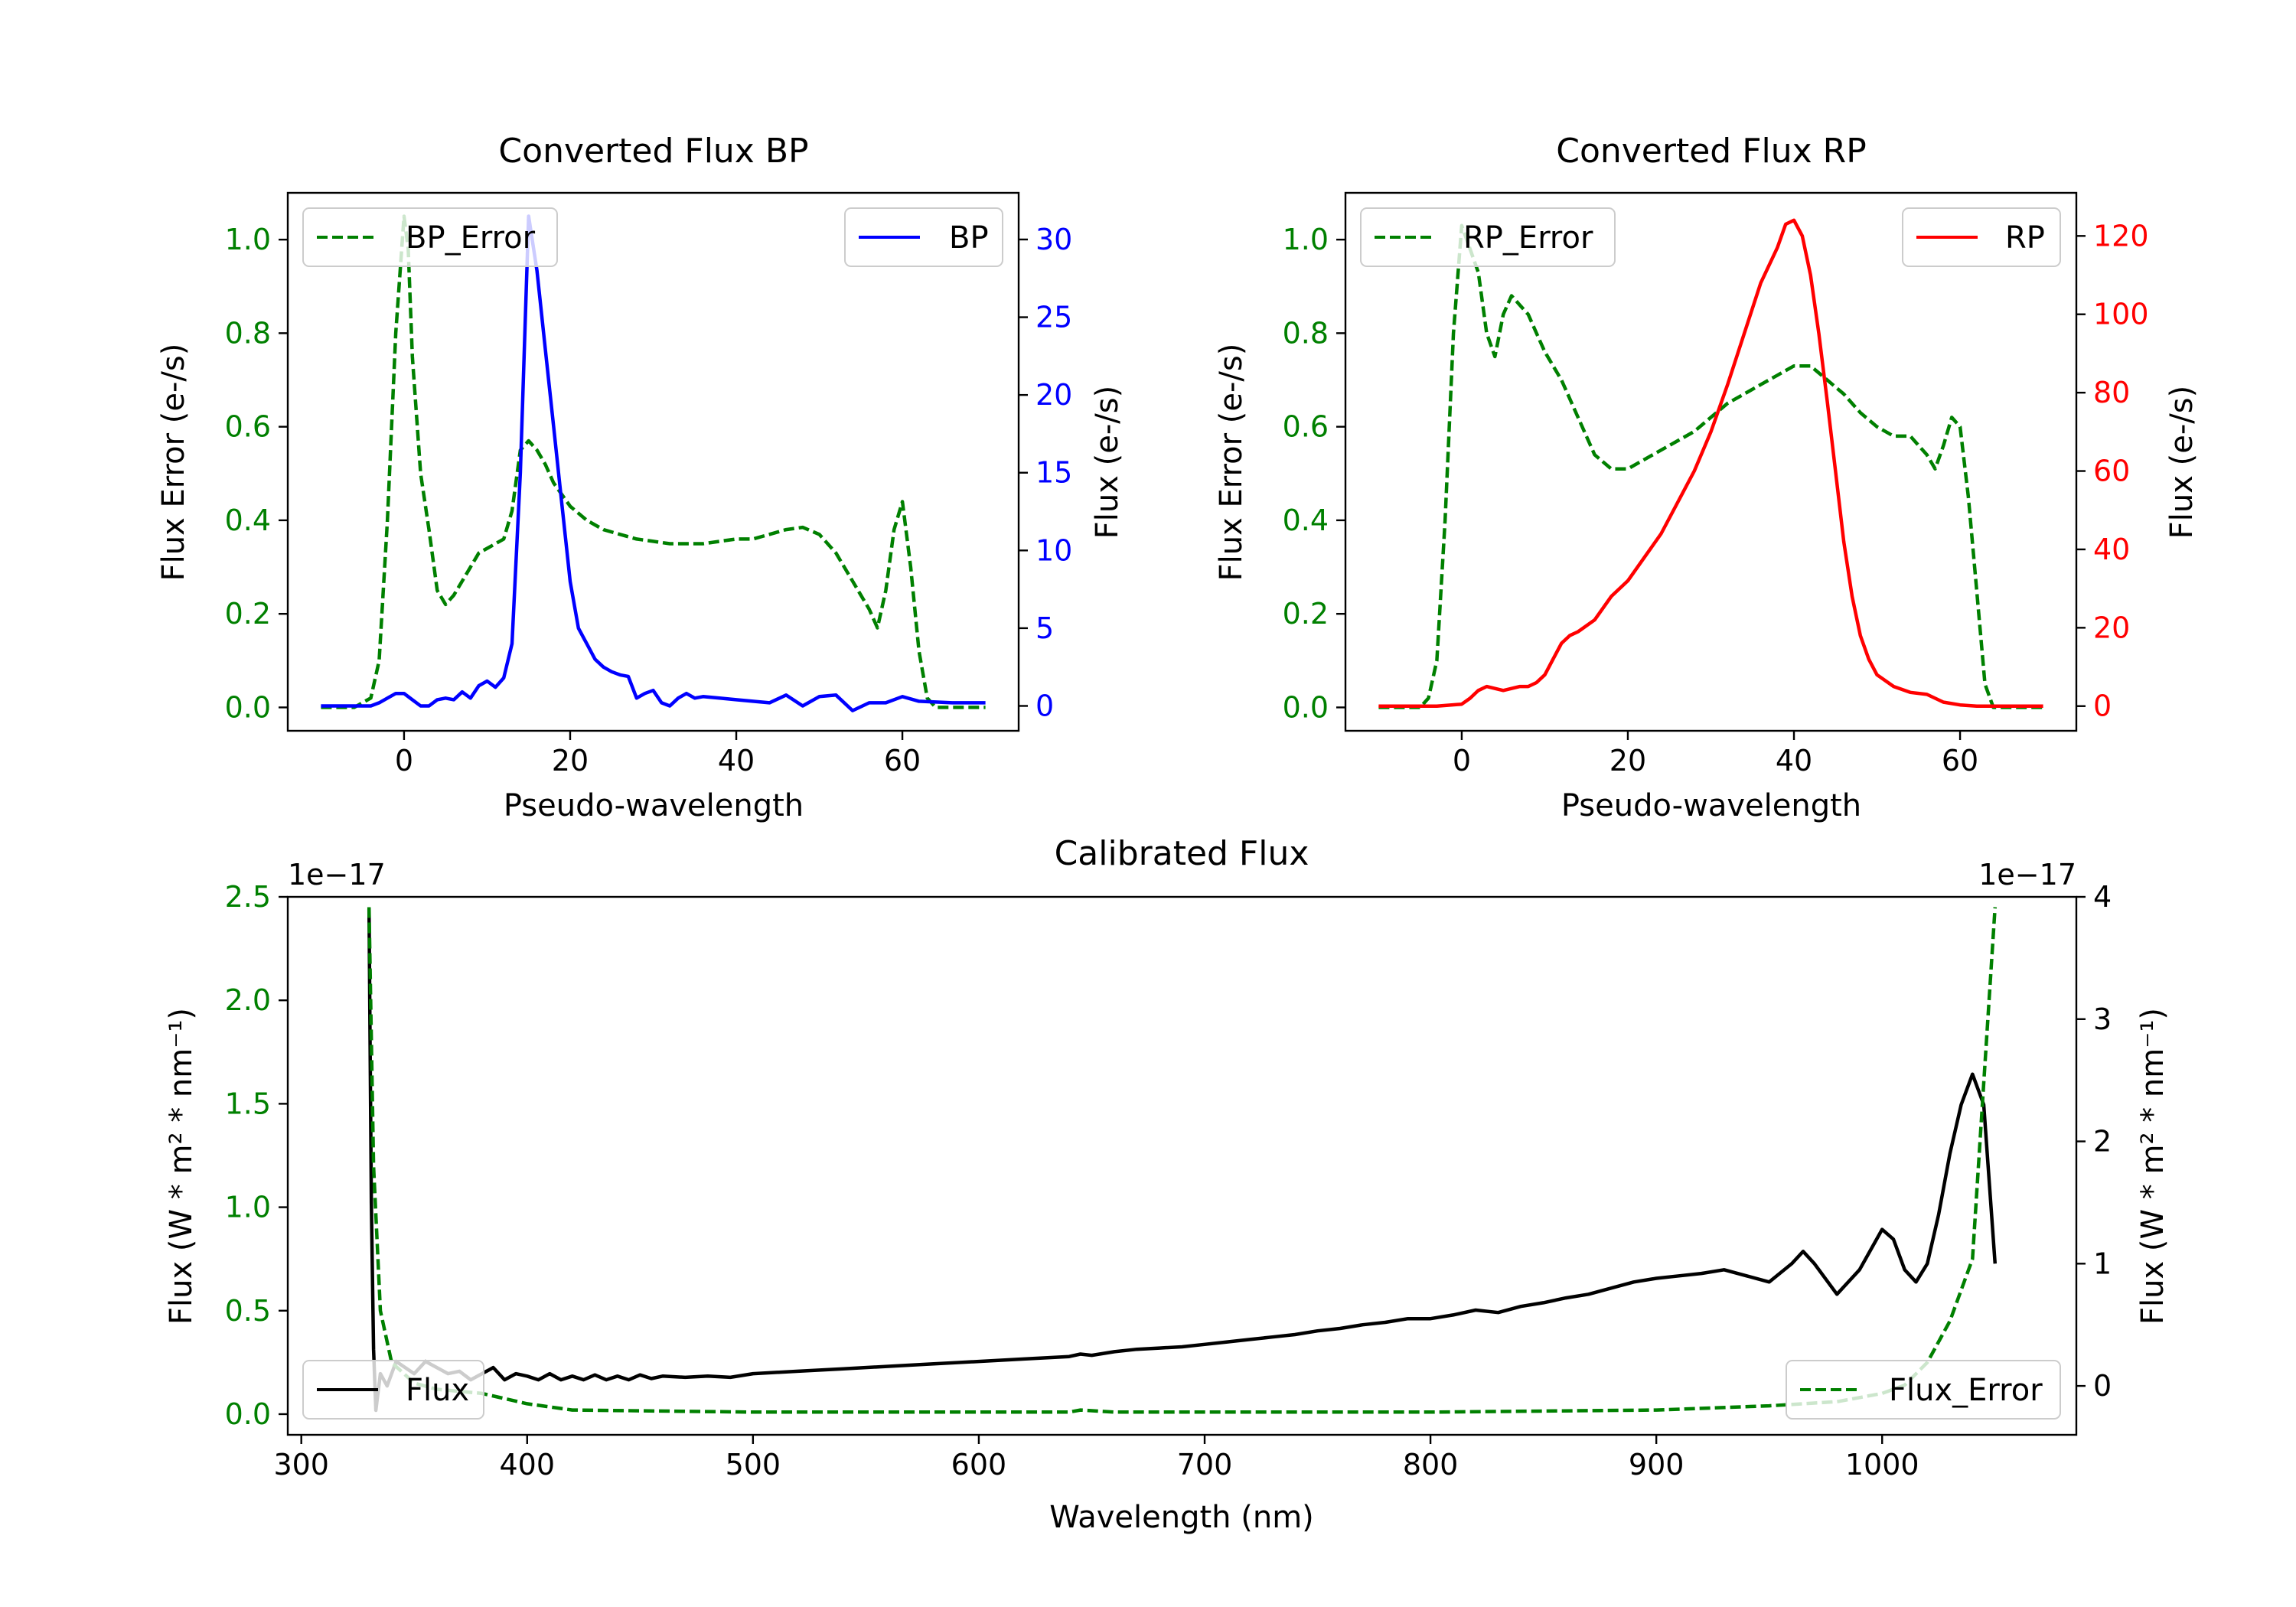 The width and height of the screenshot is (2296, 1607). I want to click on bp-ltick-label: 1.0, so click(248, 239).